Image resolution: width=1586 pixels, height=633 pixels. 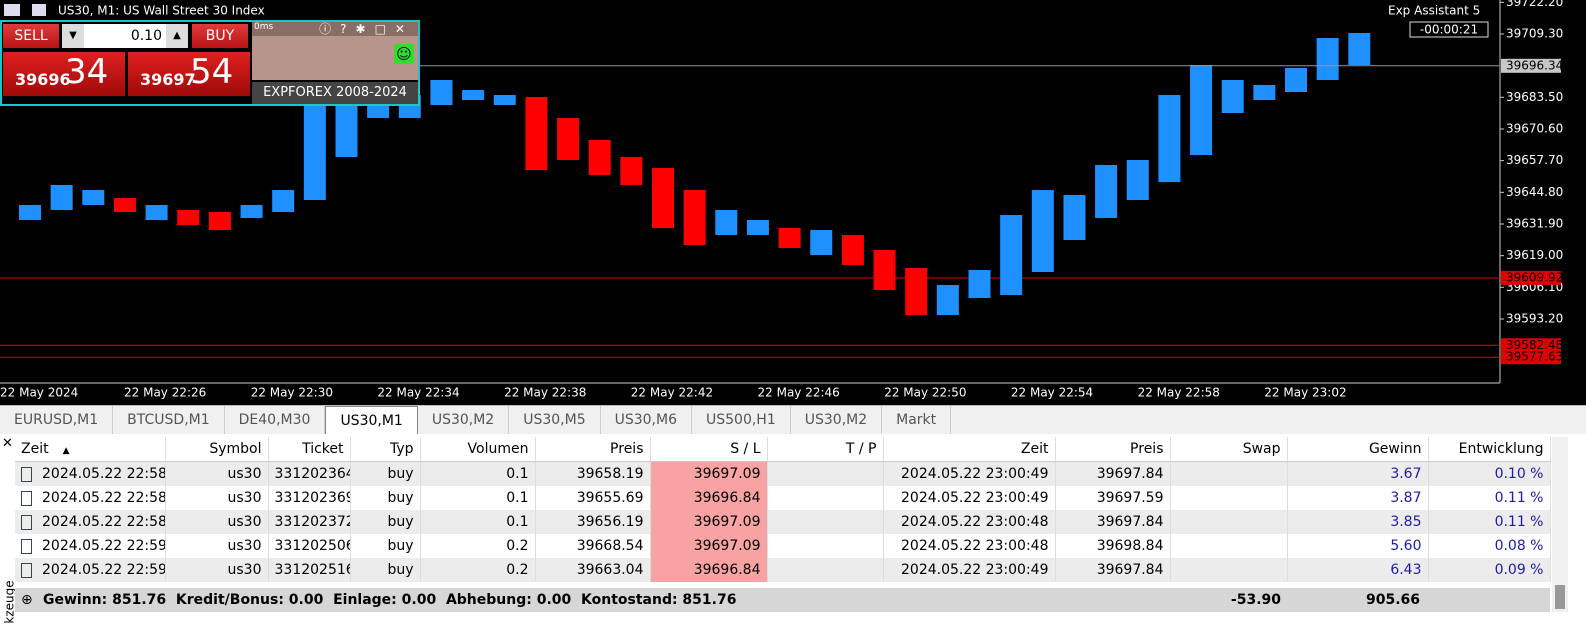 I want to click on column-header: S / L, so click(x=709, y=449).